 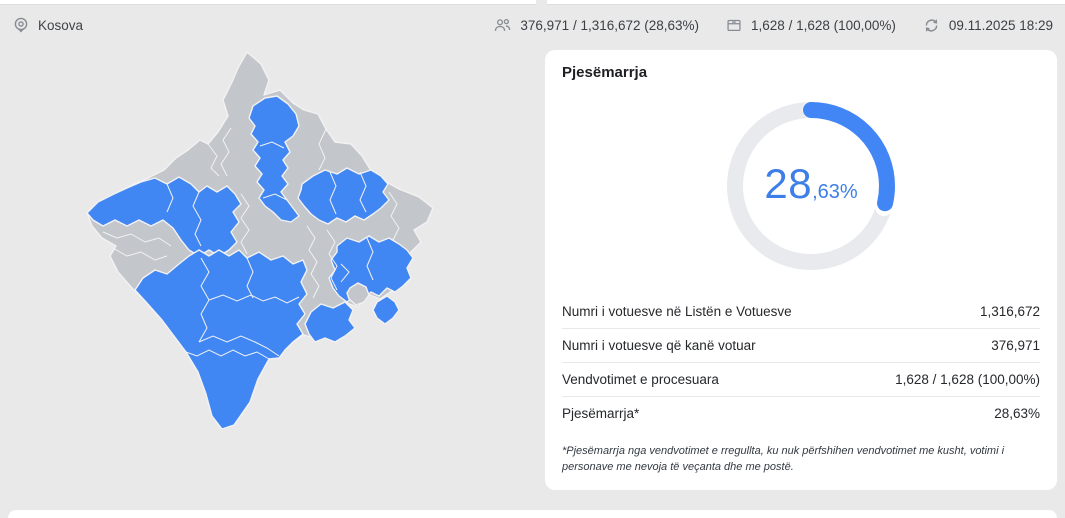 I want to click on polling-stations-stat-text: 1,628 / 1,628 (100,00%), so click(x=823, y=25).